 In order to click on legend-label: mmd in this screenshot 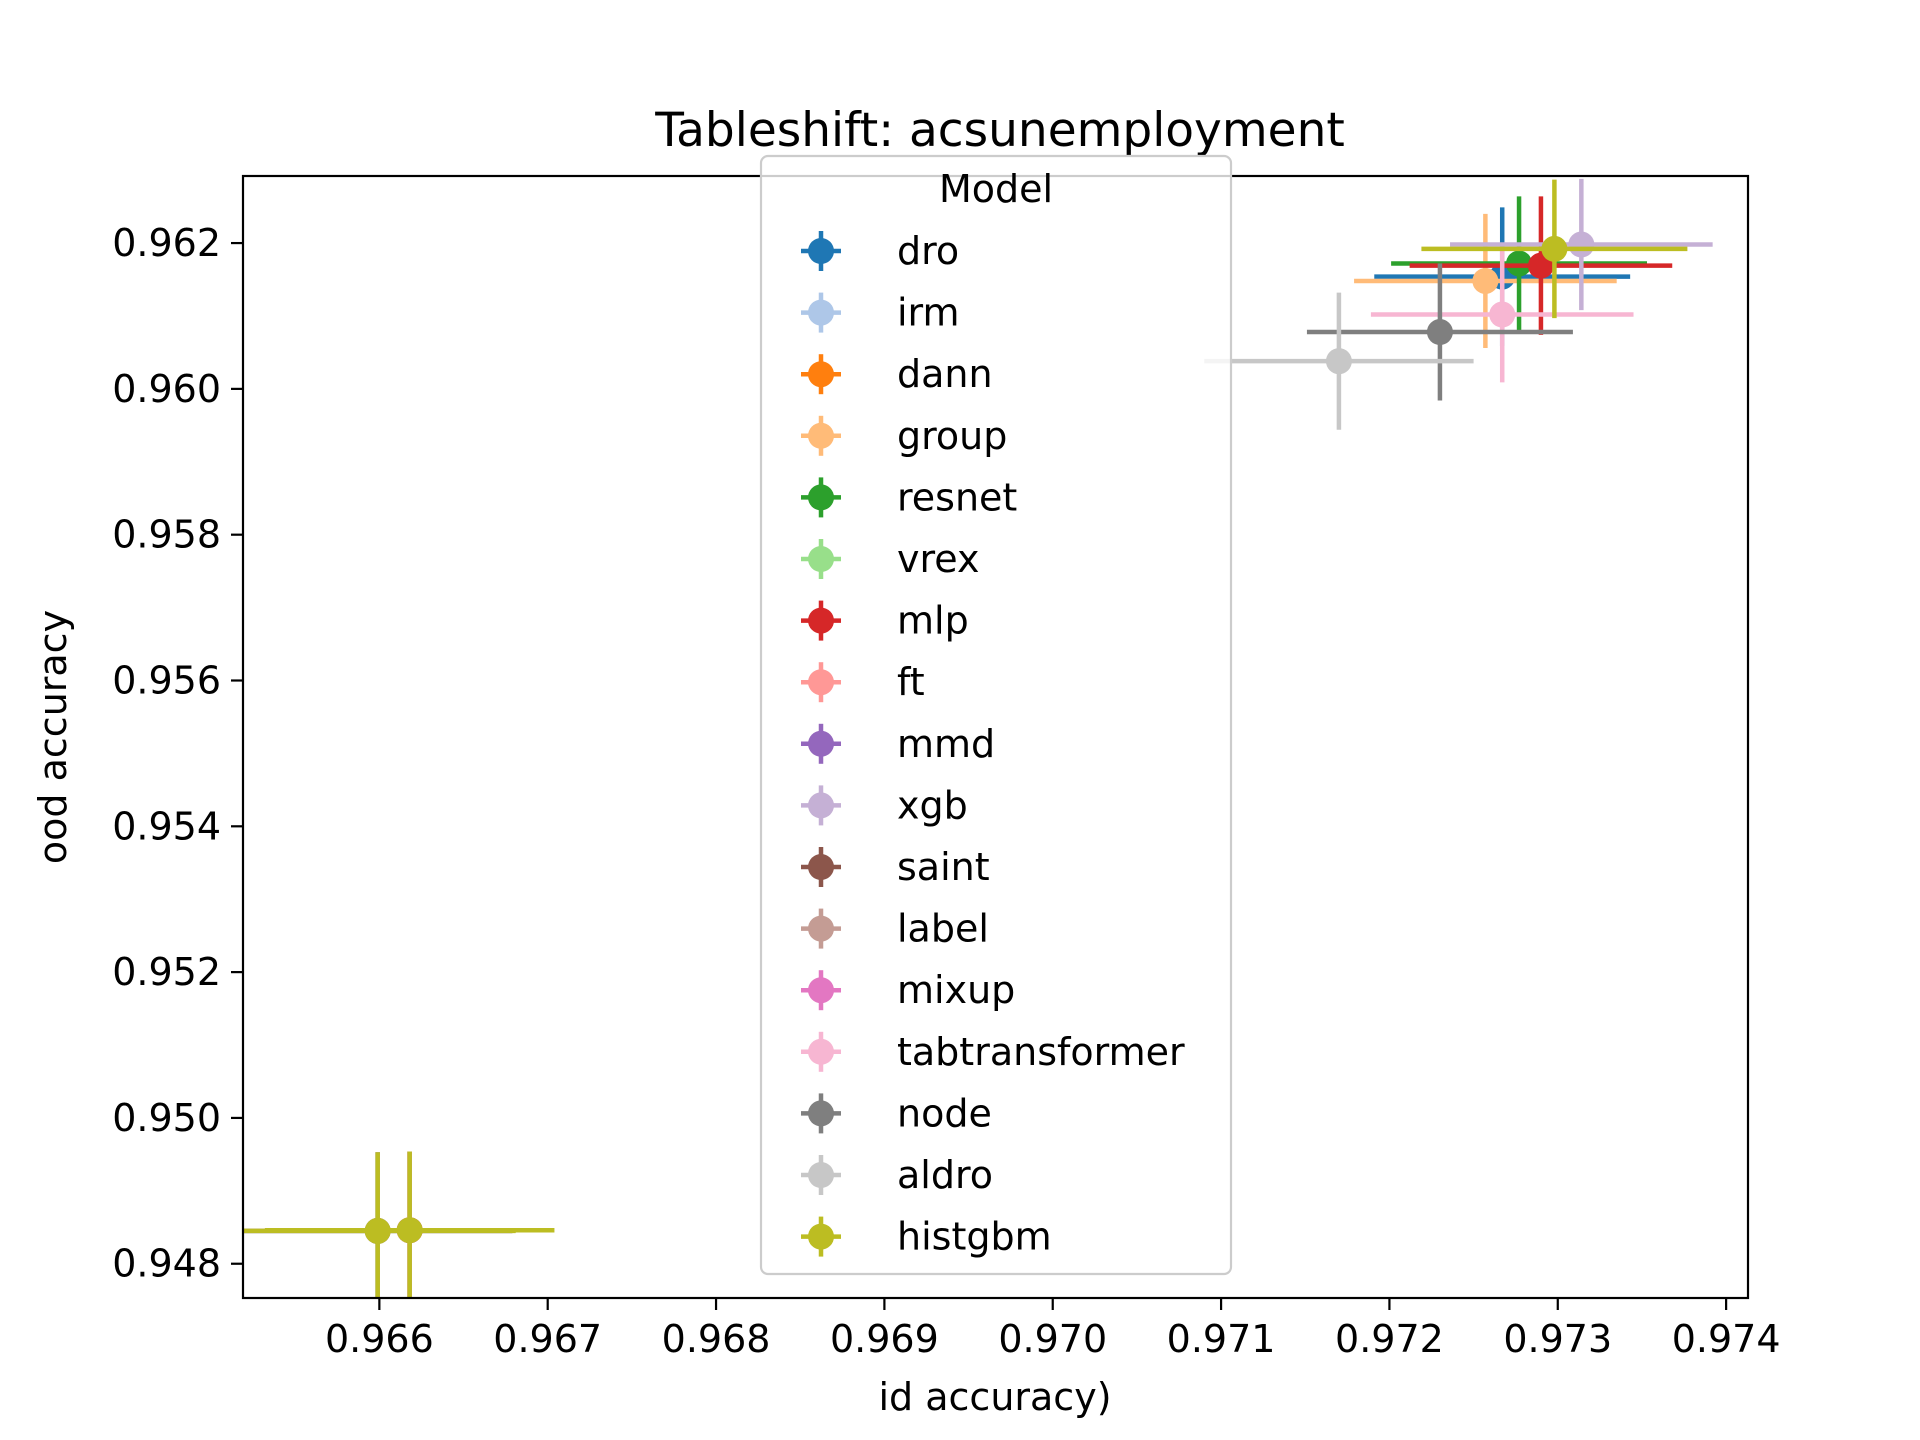, I will do `click(946, 744)`.